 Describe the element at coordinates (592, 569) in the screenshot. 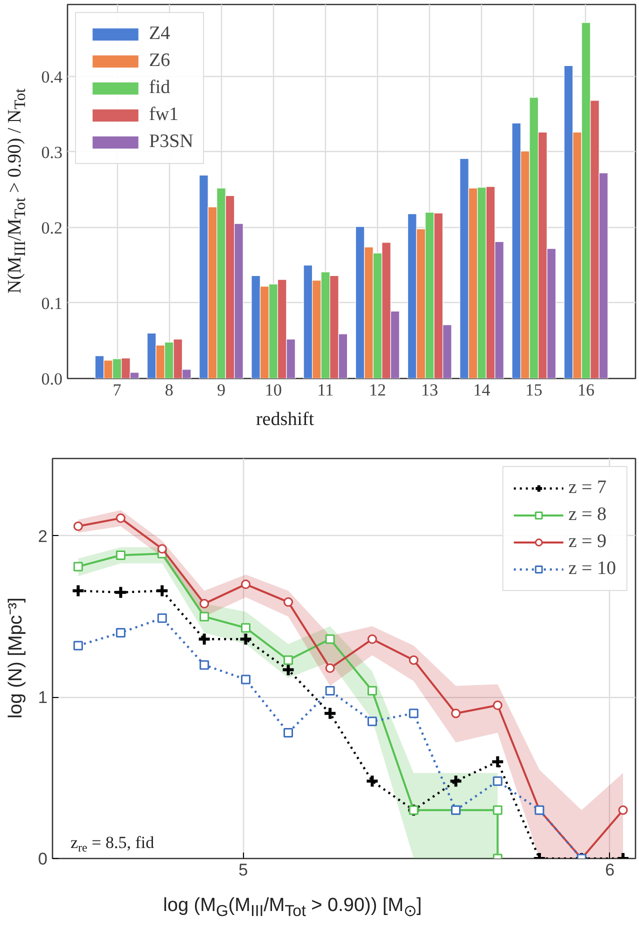

I see `legend-label: z = 10` at that location.